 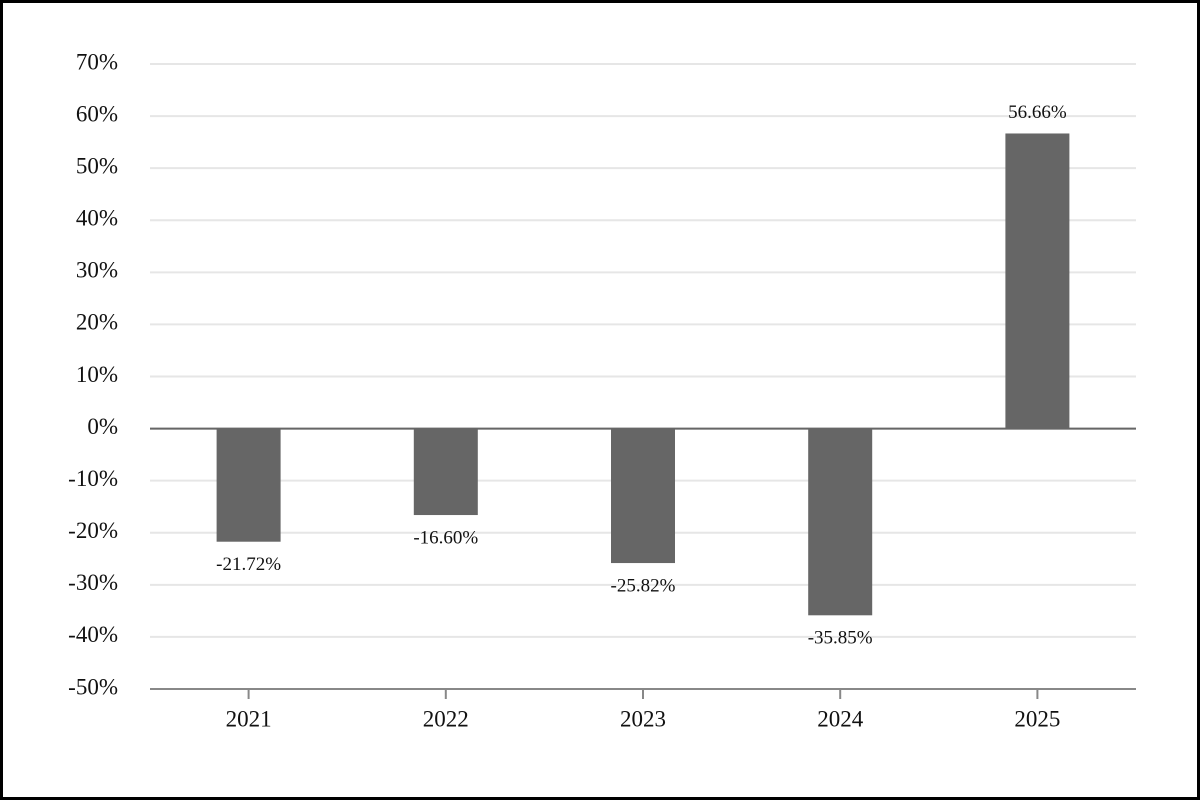 I want to click on y-tick-label: 60%, so click(x=97, y=113).